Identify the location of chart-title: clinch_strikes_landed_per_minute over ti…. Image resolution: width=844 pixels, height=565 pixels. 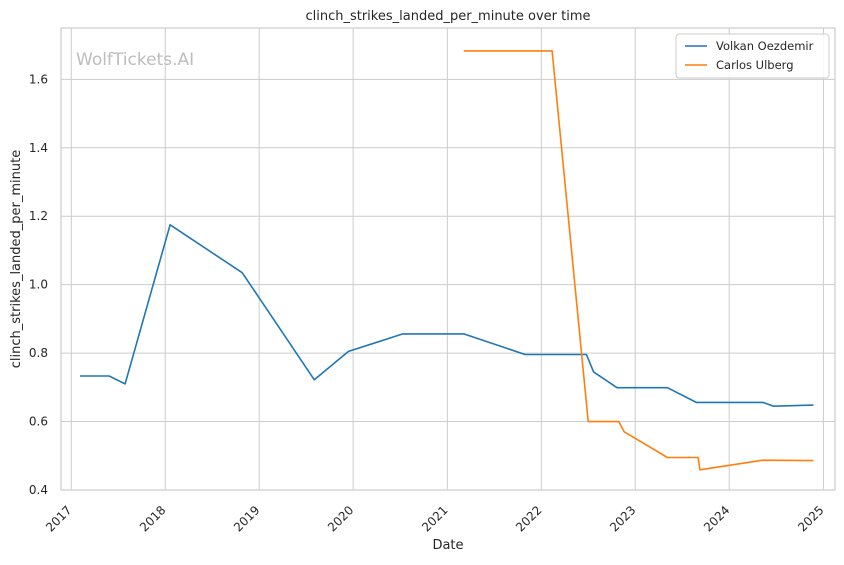
(447, 16).